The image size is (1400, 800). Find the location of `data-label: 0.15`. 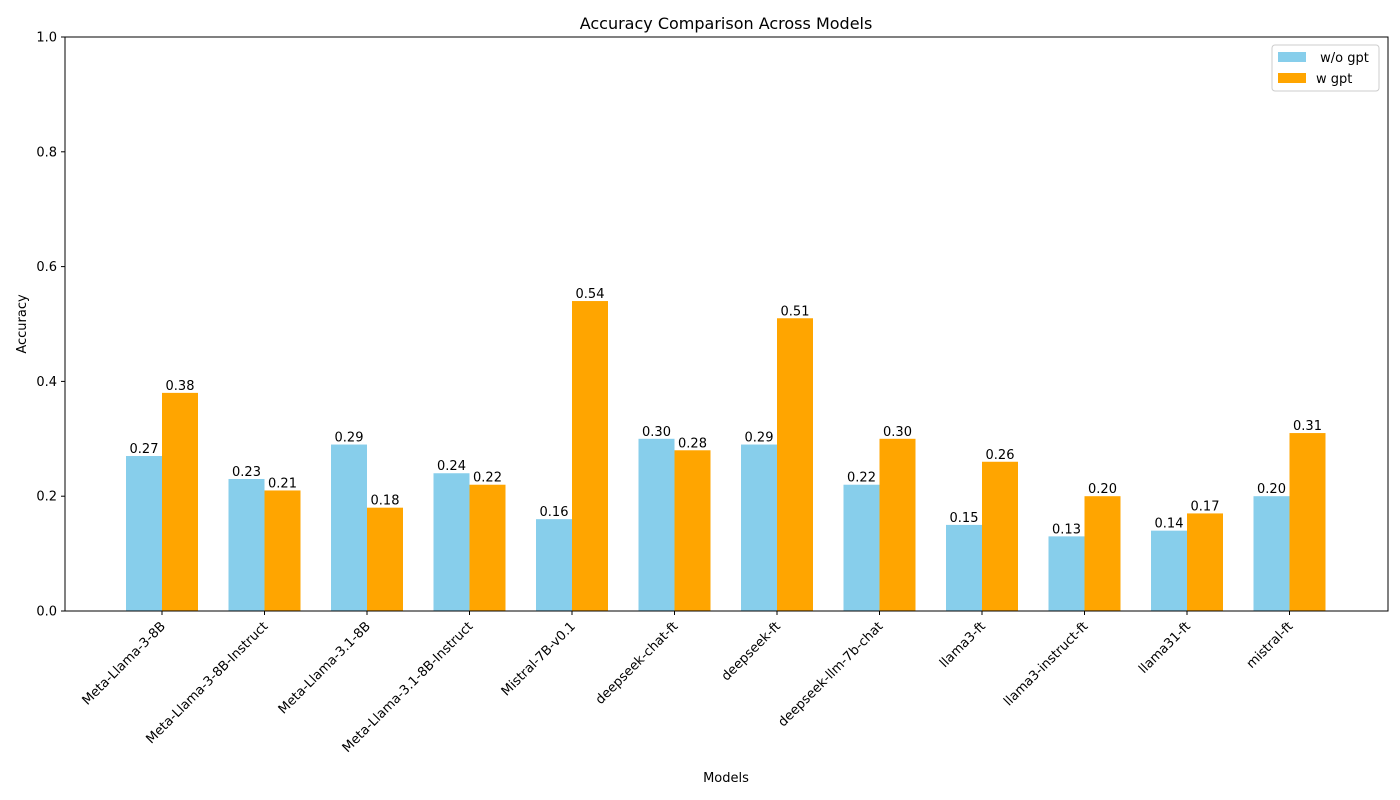

data-label: 0.15 is located at coordinates (964, 518).